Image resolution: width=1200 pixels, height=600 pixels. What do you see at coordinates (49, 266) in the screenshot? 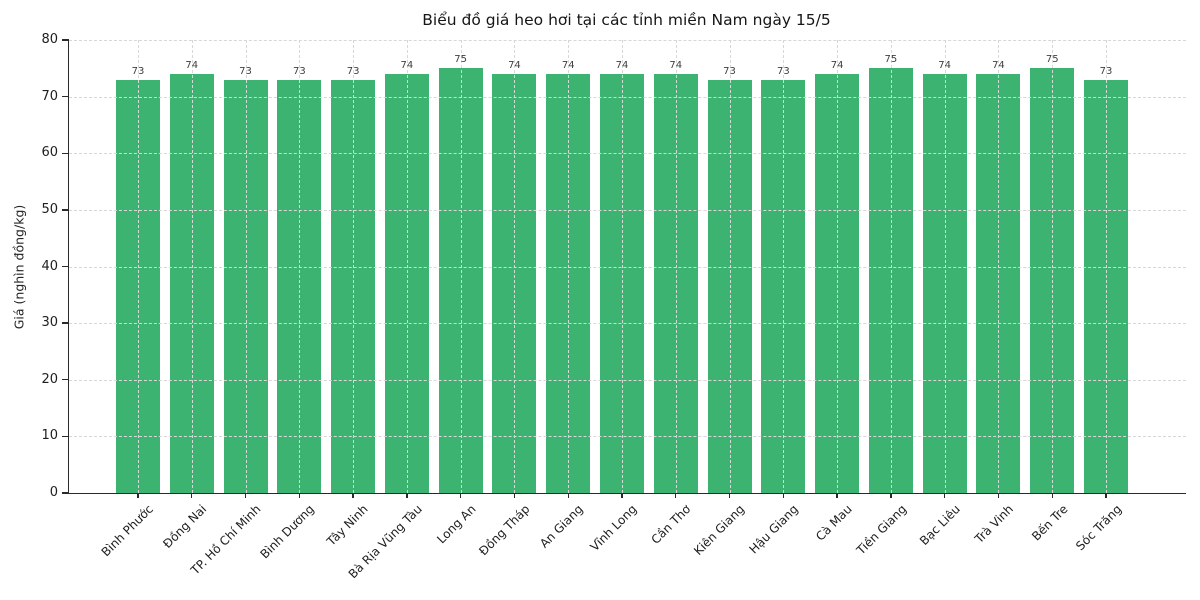
I see `y-tick-label: 40` at bounding box center [49, 266].